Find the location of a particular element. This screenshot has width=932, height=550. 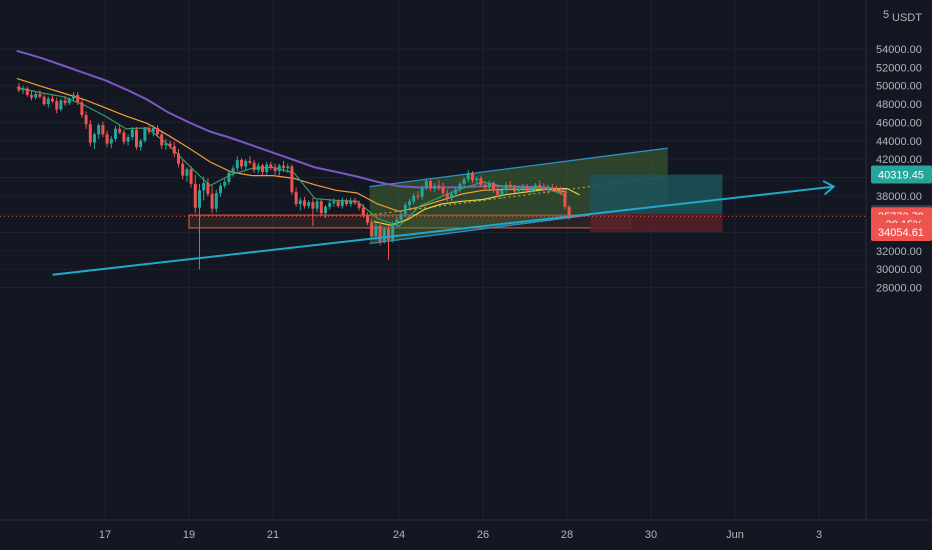

time-axis-panel is located at coordinates (466, 535).